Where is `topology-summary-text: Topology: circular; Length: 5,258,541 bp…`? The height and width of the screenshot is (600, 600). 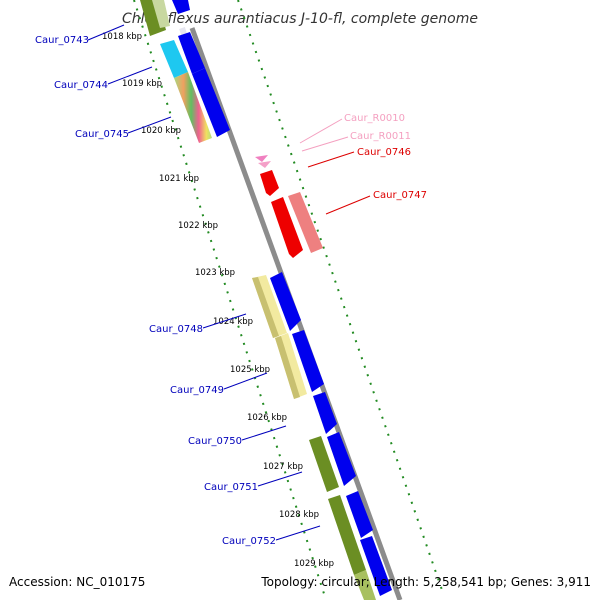 topology-summary-text: Topology: circular; Length: 5,258,541 bp… is located at coordinates (425, 582).